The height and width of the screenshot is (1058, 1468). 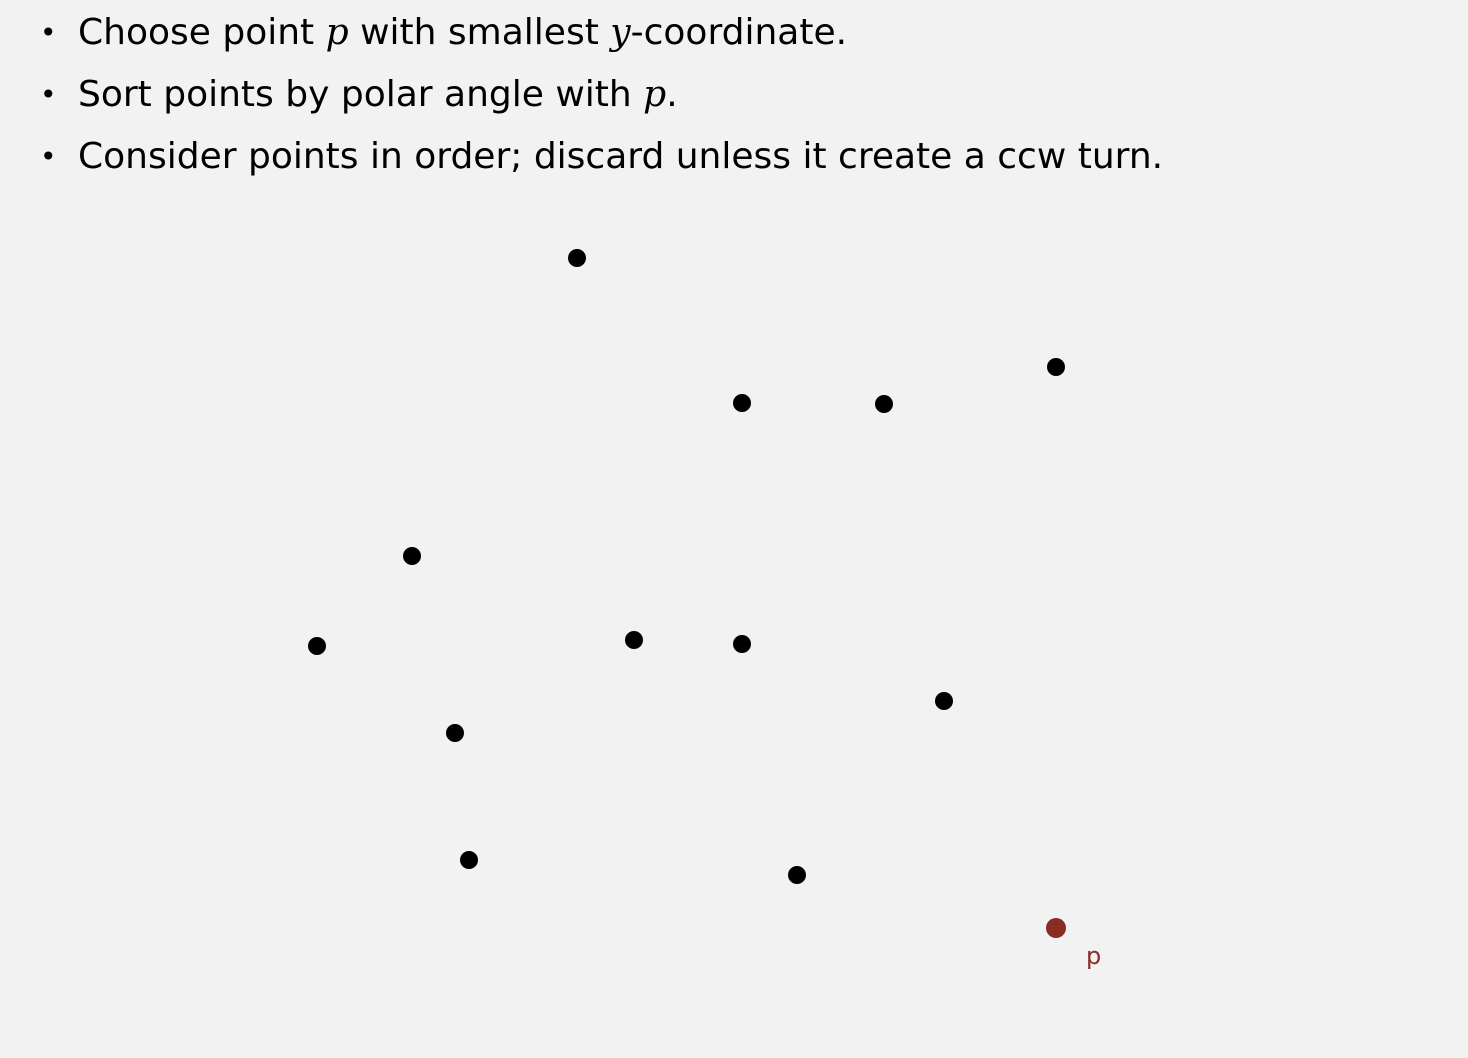 What do you see at coordinates (202, 32) in the screenshot?
I see `text-segment: Choose point` at bounding box center [202, 32].